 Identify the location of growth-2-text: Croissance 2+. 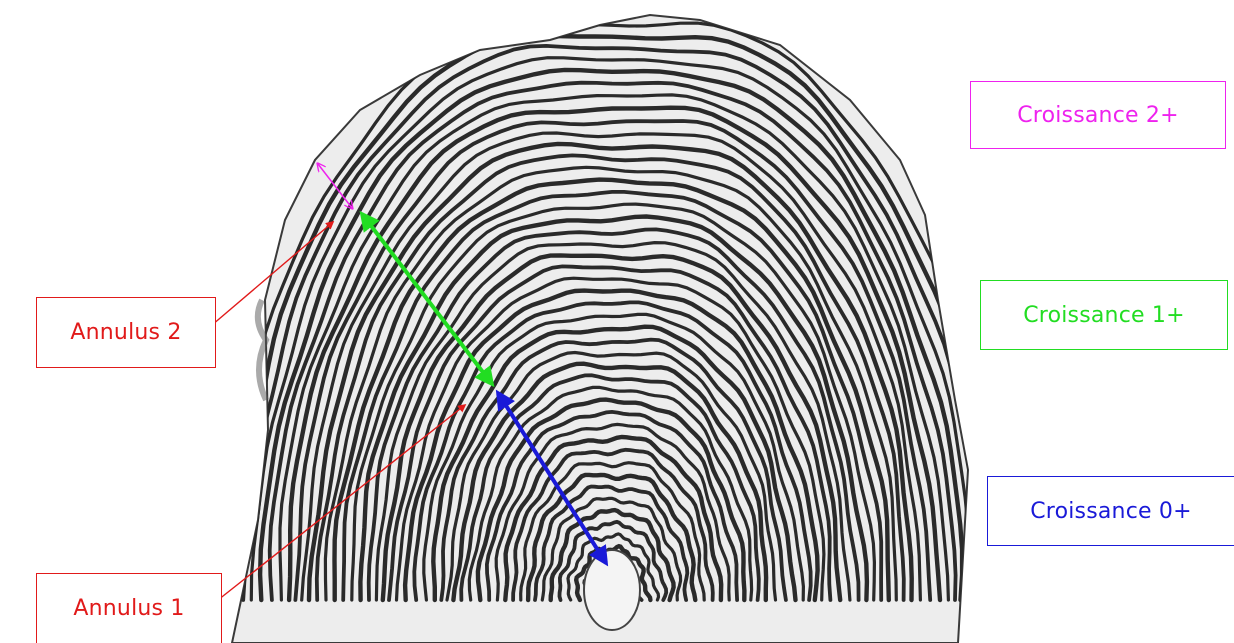
(1098, 115).